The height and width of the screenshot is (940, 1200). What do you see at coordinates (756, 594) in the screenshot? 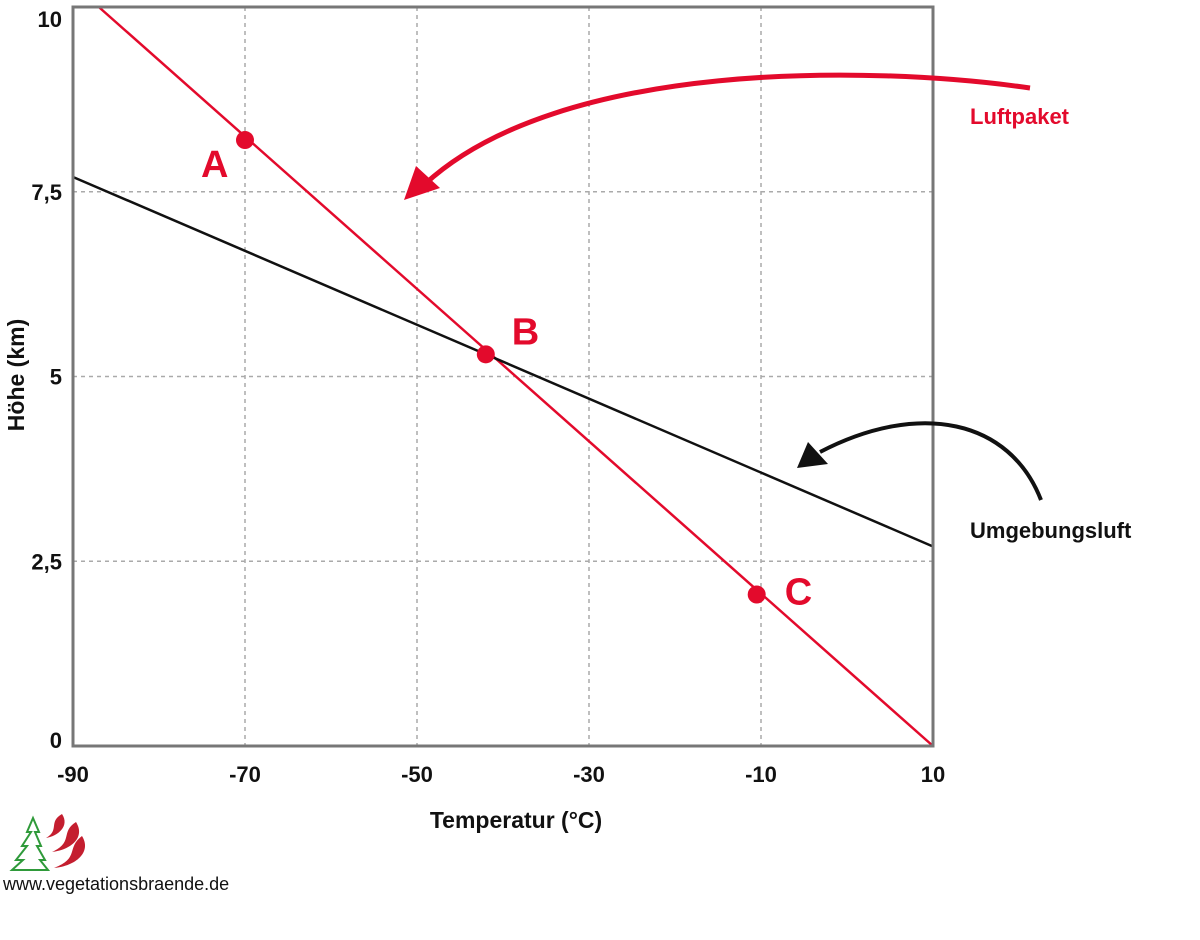
I see `point-c` at bounding box center [756, 594].